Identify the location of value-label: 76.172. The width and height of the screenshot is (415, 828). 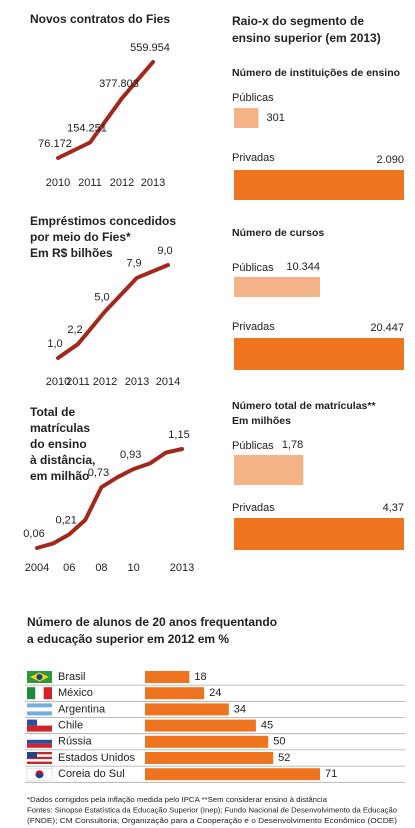
(55, 144).